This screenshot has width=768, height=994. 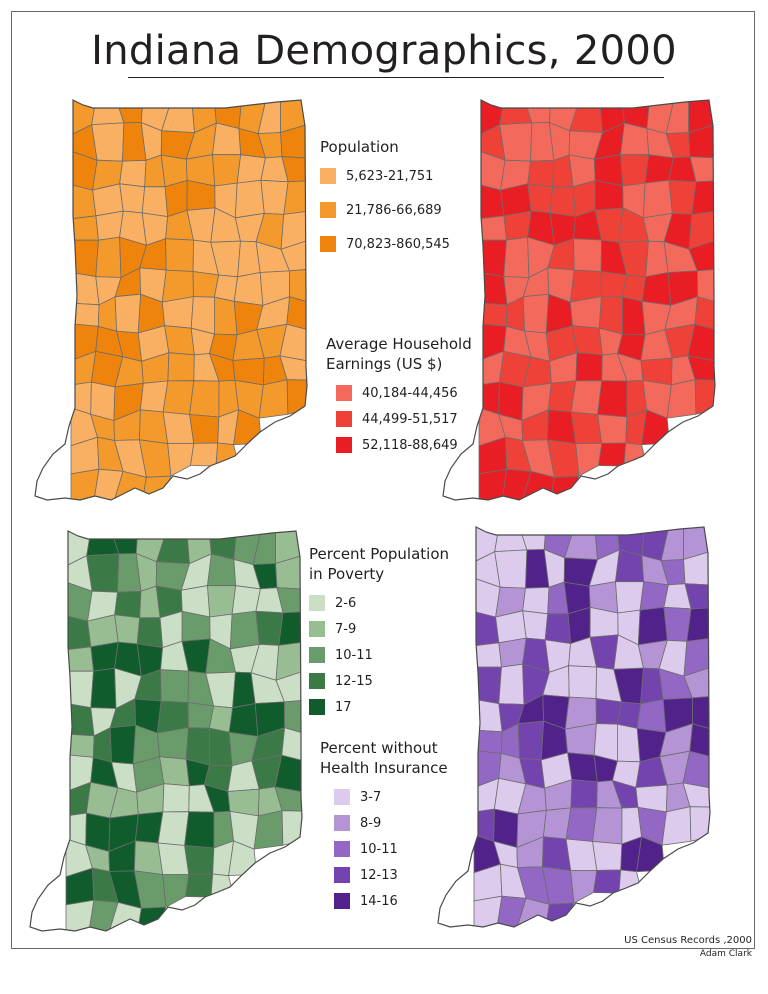 What do you see at coordinates (171, 300) in the screenshot?
I see `population-map` at bounding box center [171, 300].